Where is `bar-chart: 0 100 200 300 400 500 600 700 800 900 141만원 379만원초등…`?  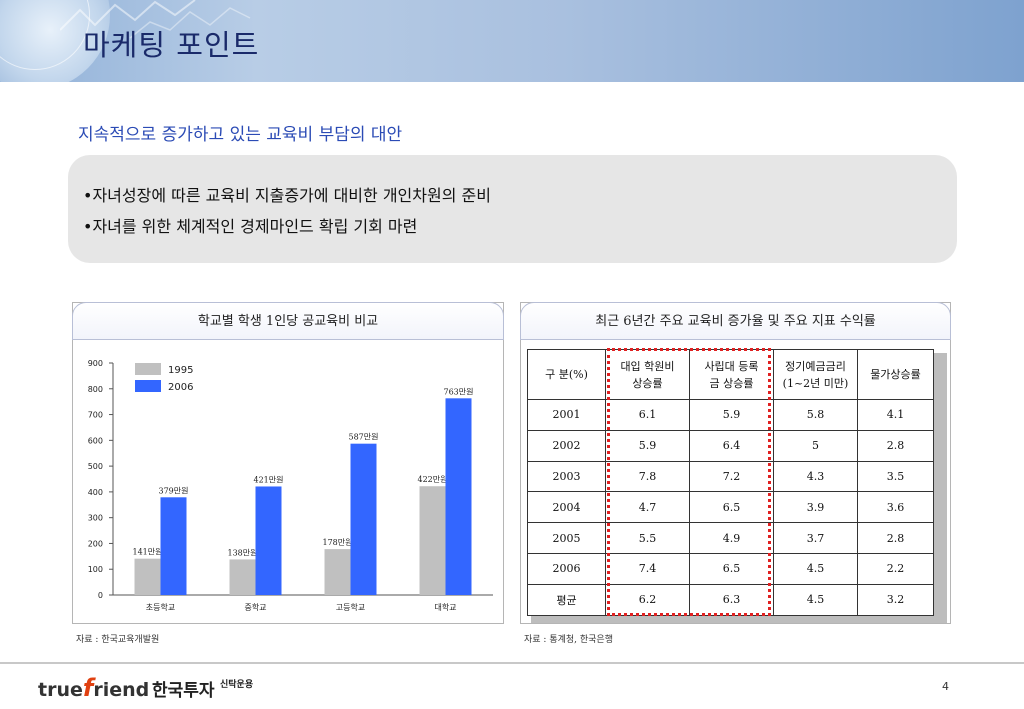 bar-chart: 0 100 200 300 400 500 600 700 800 900 141만원 379만원초등… is located at coordinates (290, 485).